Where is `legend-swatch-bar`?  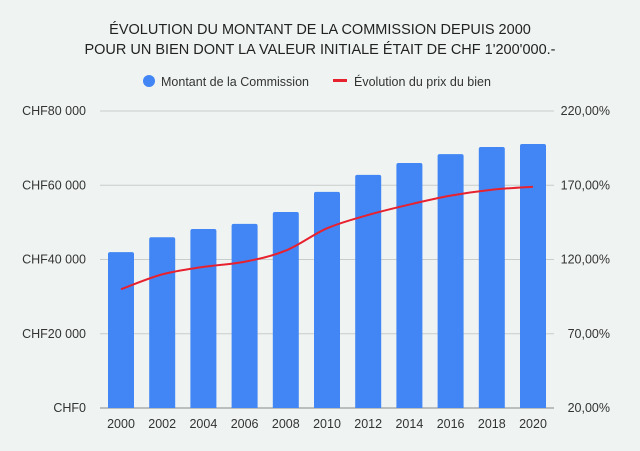 legend-swatch-bar is located at coordinates (149, 81).